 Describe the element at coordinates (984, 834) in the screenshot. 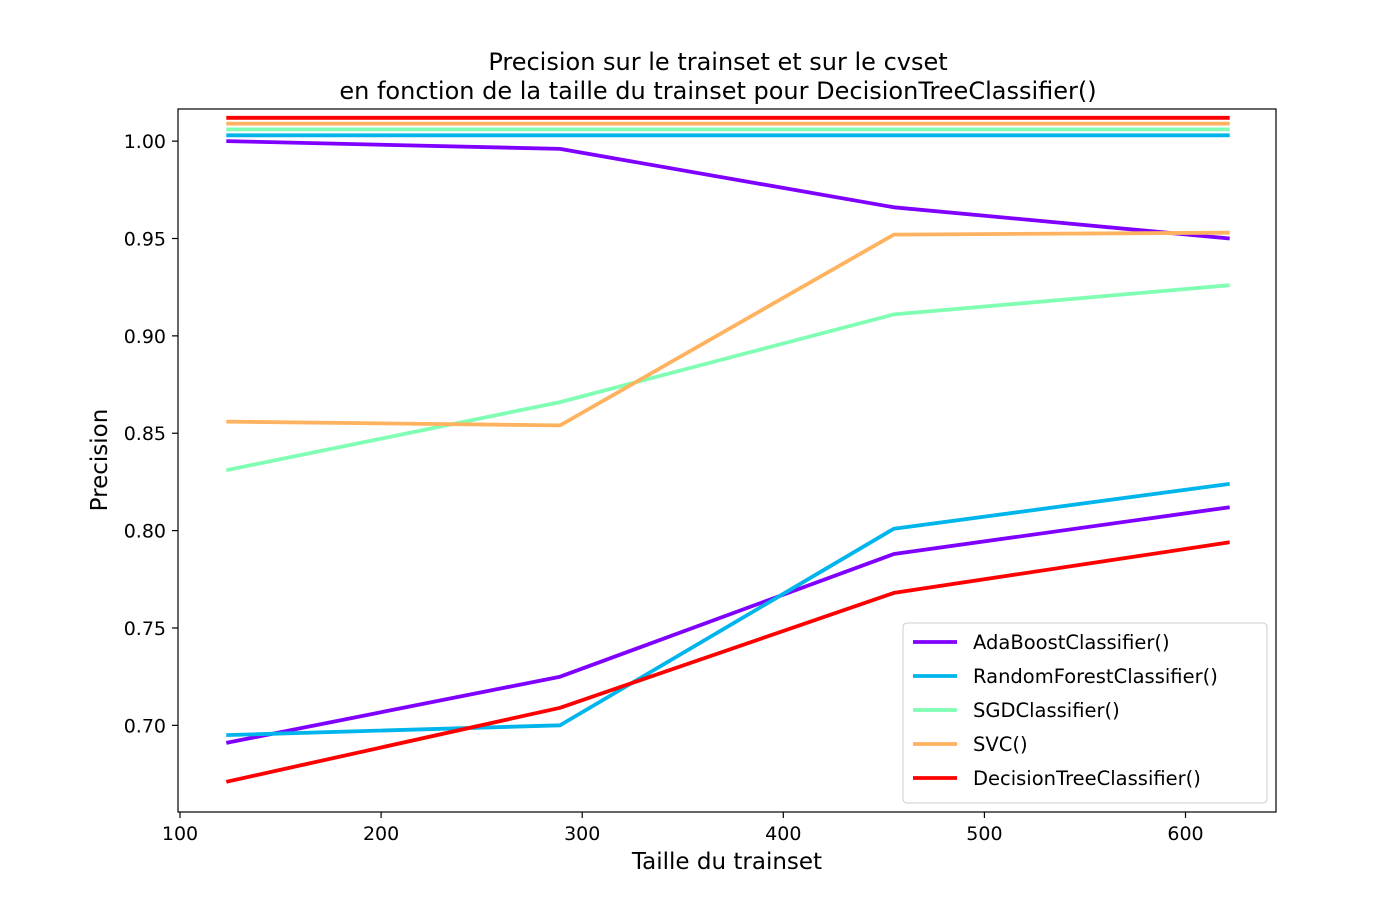

I see `x-tick-label: 500` at that location.